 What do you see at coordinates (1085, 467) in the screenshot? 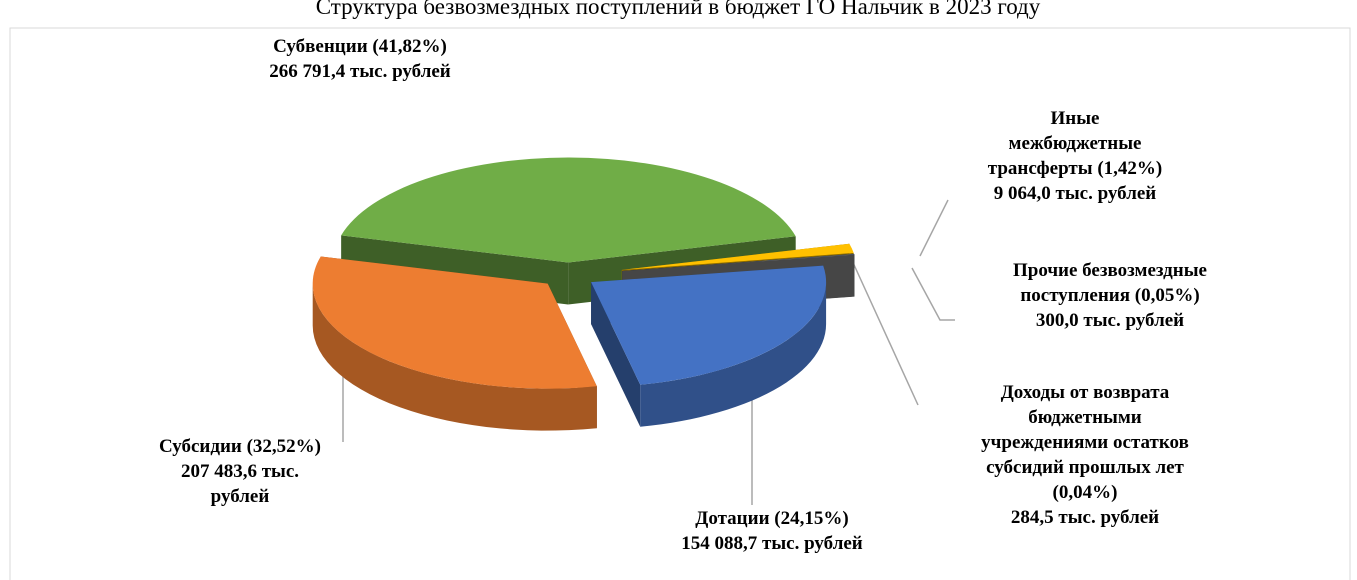
I see `data-label: субсидий прошлых лет` at bounding box center [1085, 467].